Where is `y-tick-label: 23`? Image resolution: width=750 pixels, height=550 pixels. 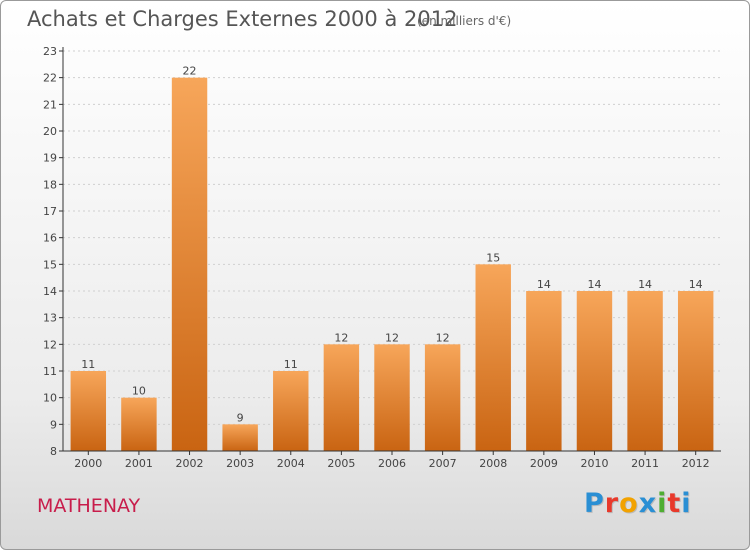
y-tick-label: 23 is located at coordinates (50, 51).